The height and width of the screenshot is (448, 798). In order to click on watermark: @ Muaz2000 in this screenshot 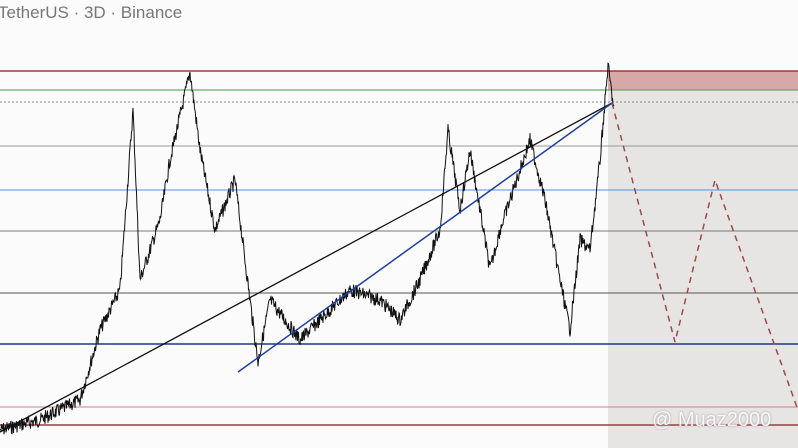, I will do `click(712, 420)`.